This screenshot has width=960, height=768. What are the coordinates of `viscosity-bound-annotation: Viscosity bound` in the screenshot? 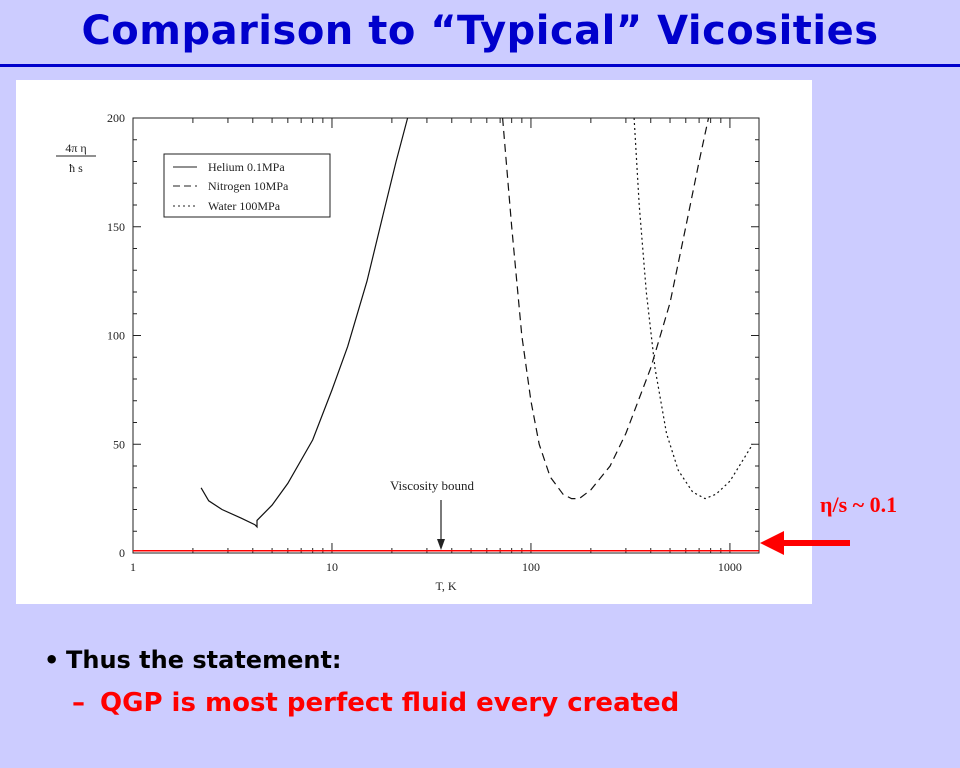 It's located at (432, 514).